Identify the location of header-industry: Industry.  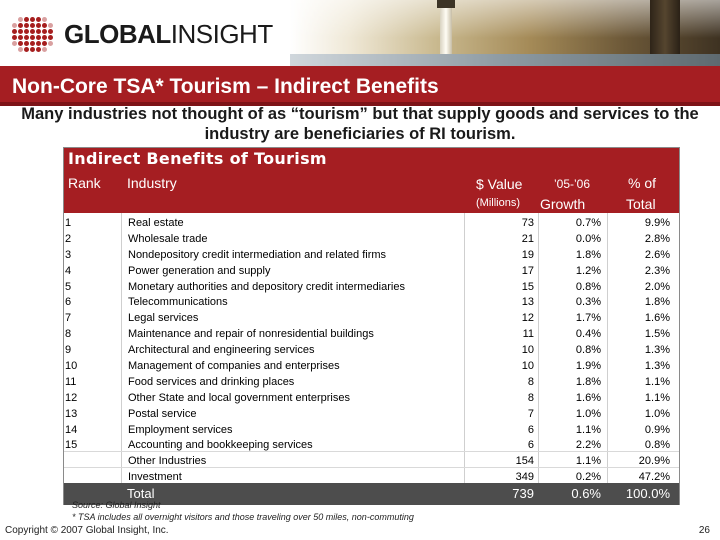
(152, 183).